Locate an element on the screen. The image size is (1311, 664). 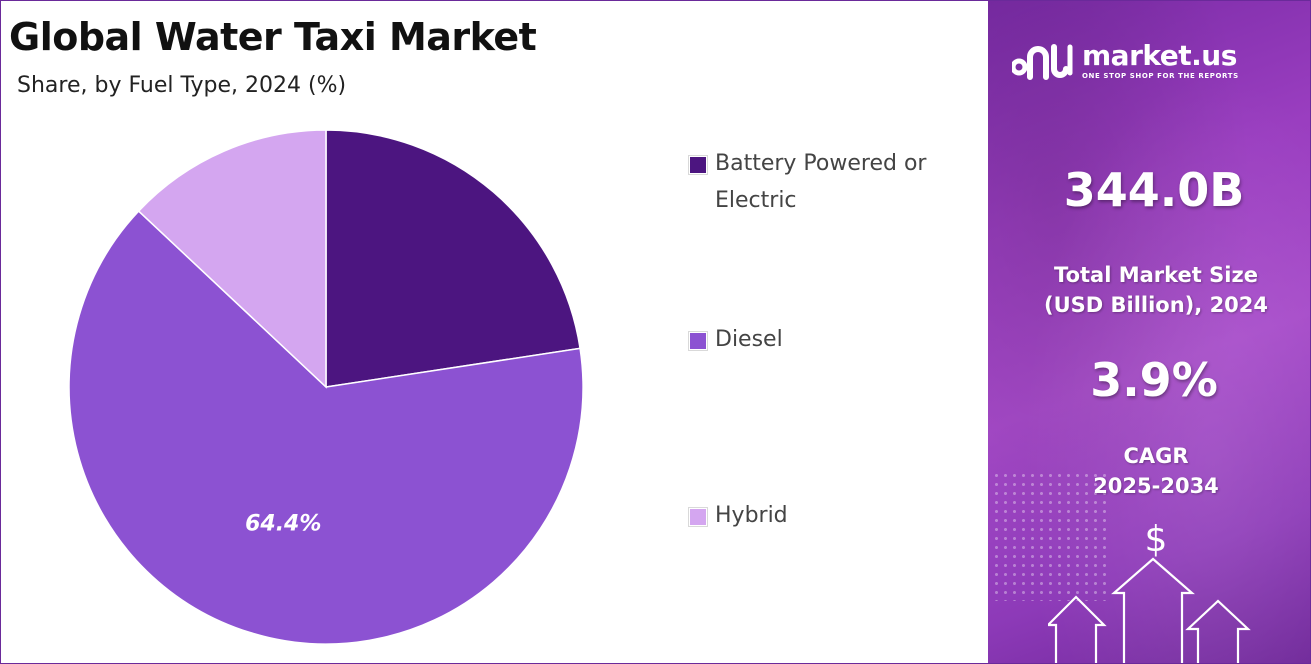
market-size-label-line1: Total Market Size is located at coordinates (1156, 275).